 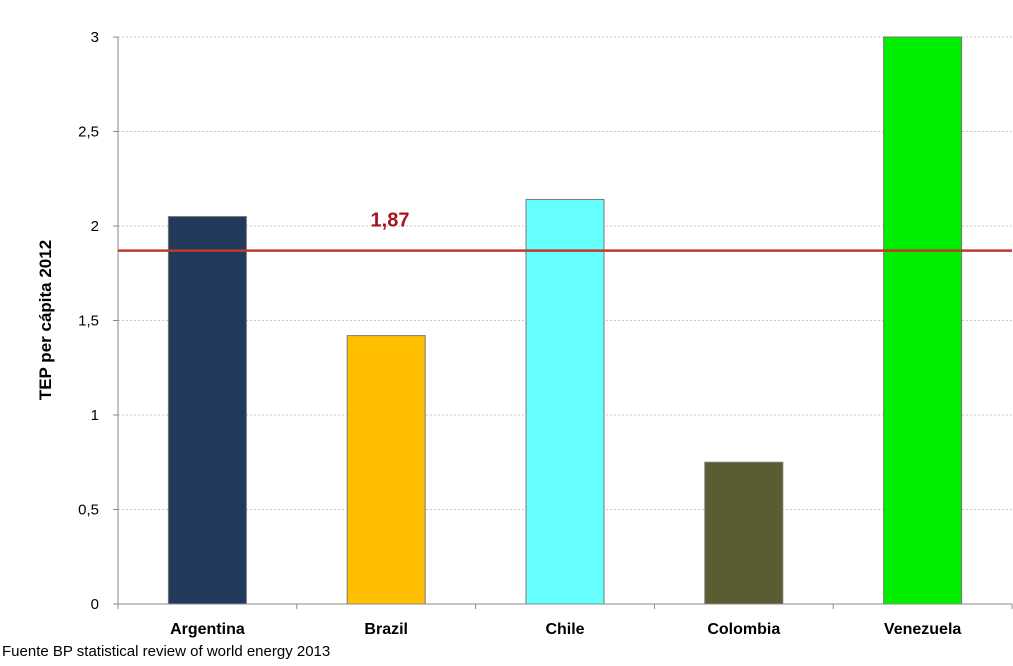 I want to click on bar-colombia, so click(x=744, y=533).